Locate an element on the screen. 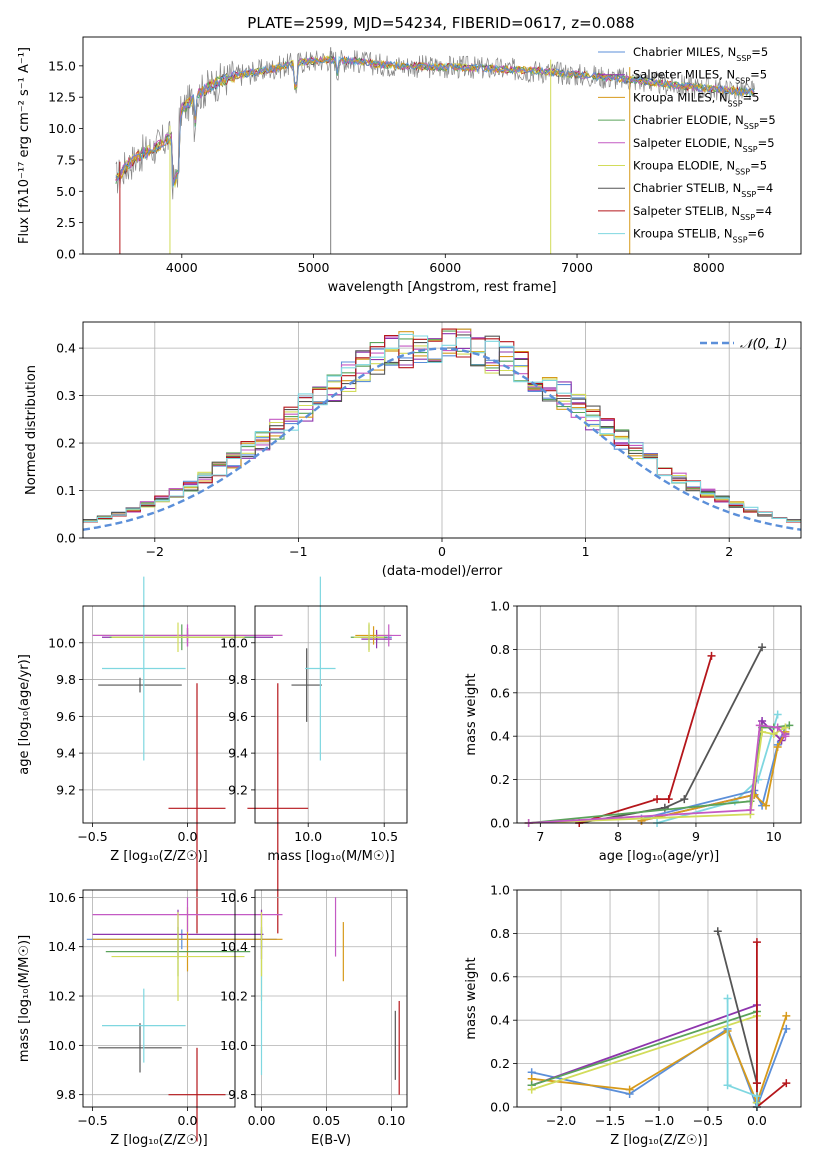 Image resolution: width=819 pixels, height=1170 pixels. plot-area-weight_vs_age is located at coordinates (659, 735).